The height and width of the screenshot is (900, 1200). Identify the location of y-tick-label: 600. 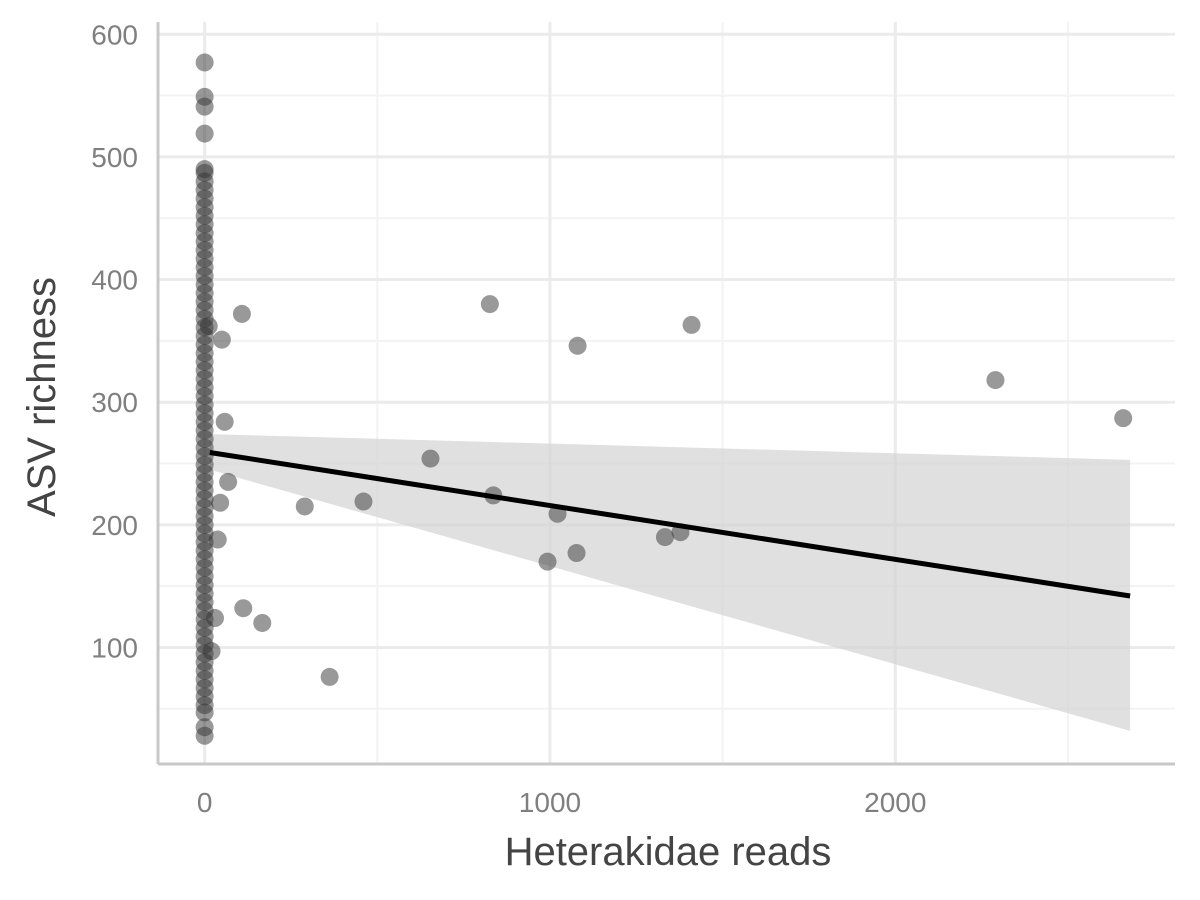
(114, 34).